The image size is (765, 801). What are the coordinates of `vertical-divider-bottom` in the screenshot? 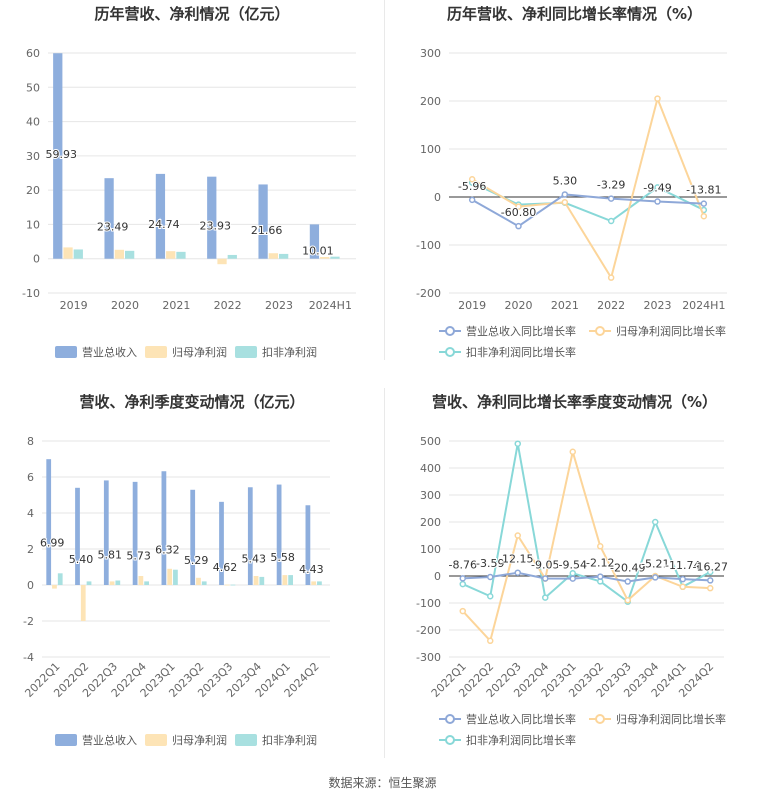 It's located at (384, 573).